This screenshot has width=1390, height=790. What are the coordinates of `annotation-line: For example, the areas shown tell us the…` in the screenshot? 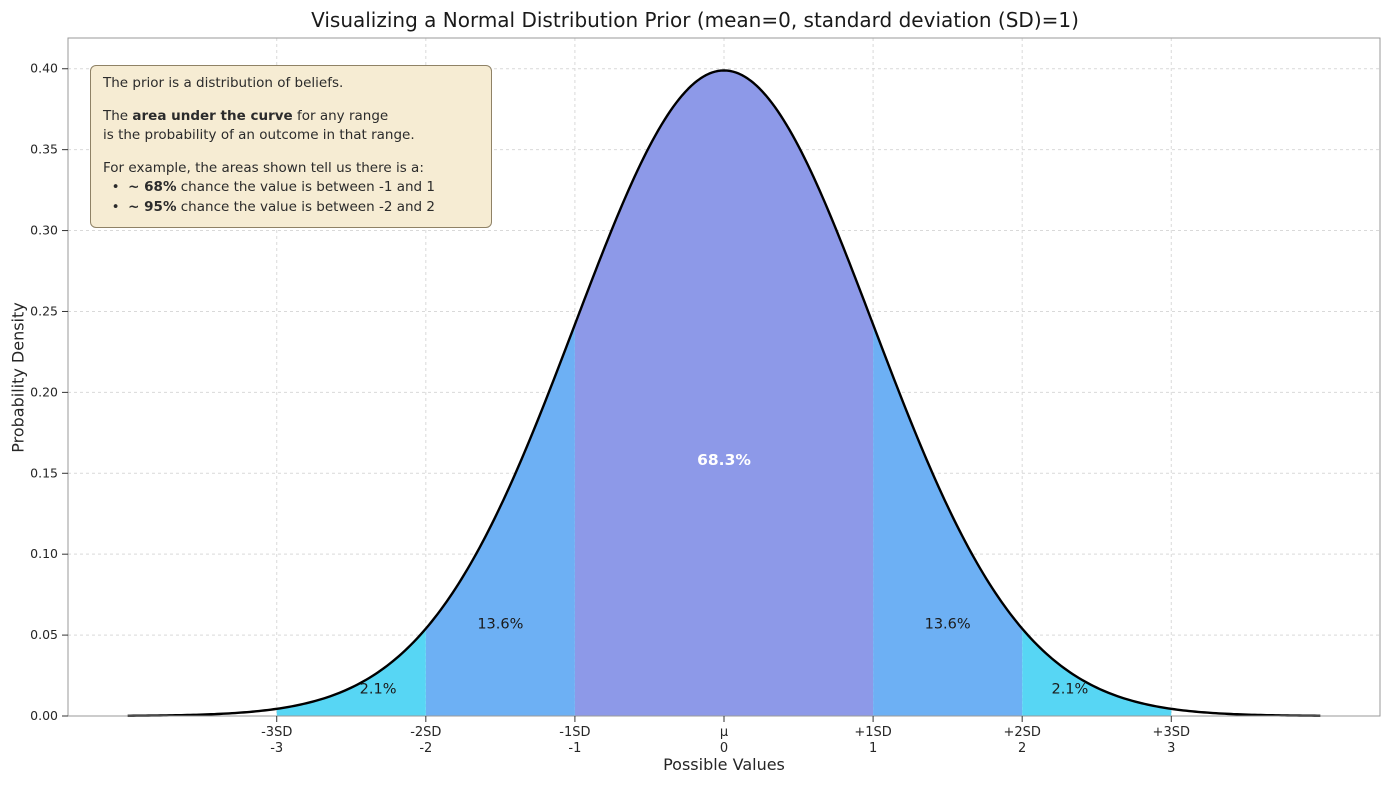 It's located at (263, 167).